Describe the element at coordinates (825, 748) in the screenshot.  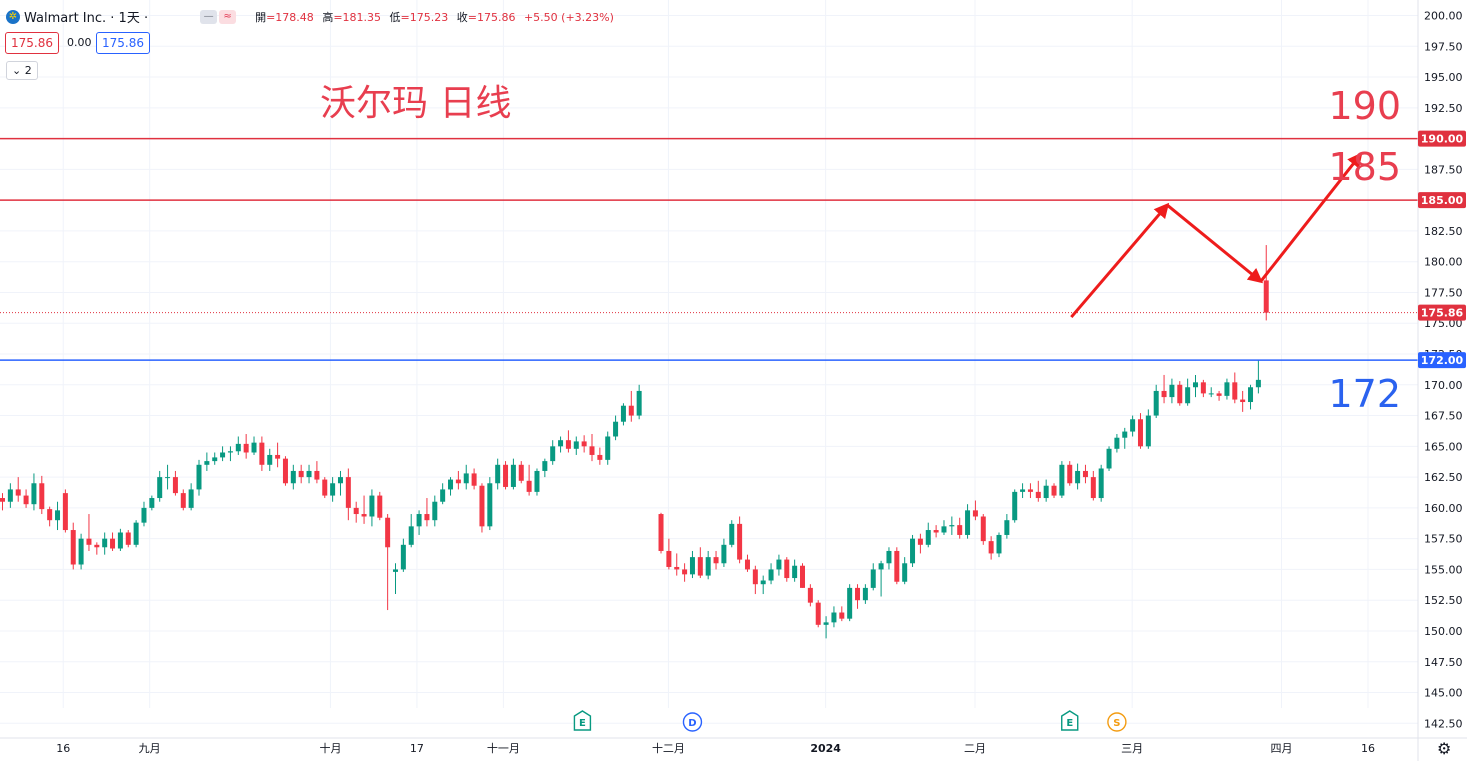
I see `time-tick-label: 2024` at that location.